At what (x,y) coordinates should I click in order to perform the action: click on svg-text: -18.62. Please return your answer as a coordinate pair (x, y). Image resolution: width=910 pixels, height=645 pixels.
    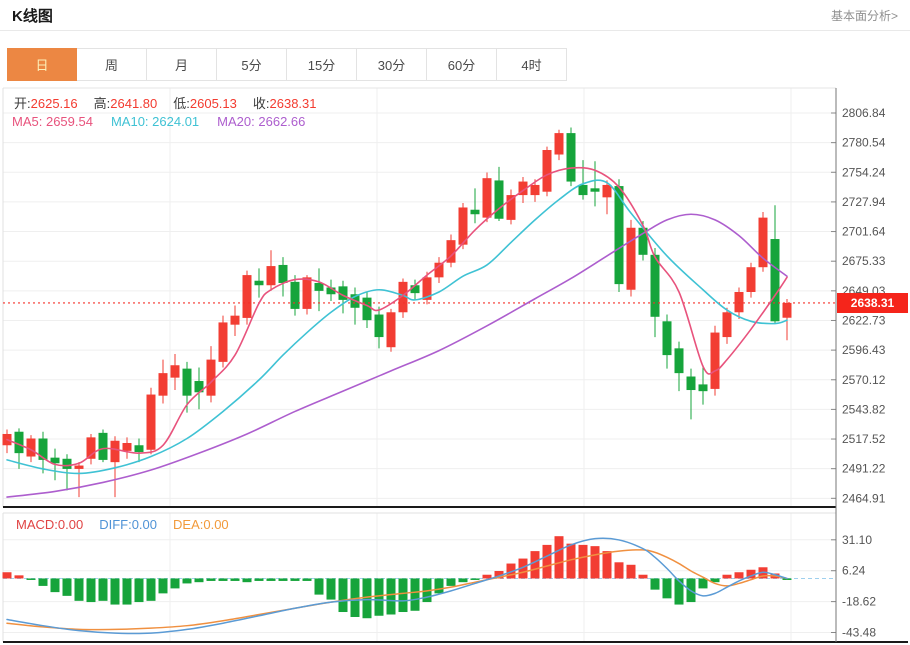
    Looking at the image, I should click on (859, 602).